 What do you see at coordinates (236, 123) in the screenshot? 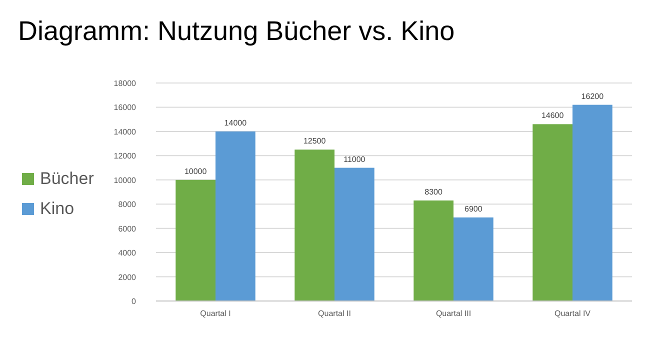
I see `data-label: 14000` at bounding box center [236, 123].